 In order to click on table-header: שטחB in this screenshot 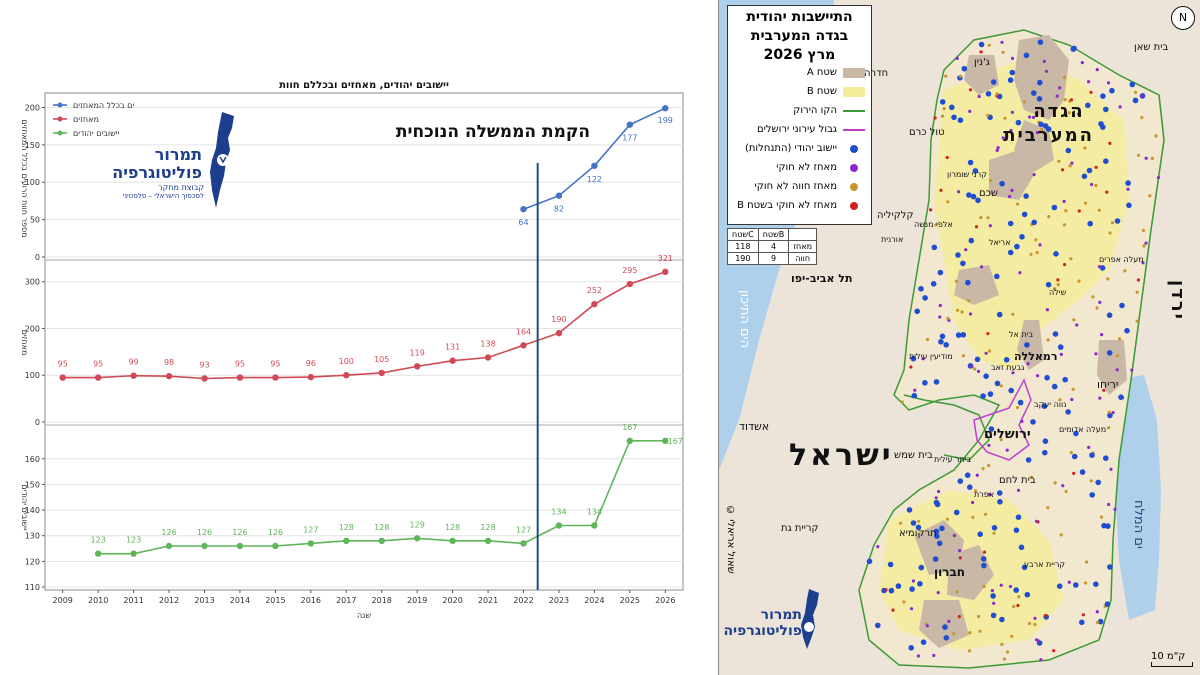, I will do `click(773, 234)`.